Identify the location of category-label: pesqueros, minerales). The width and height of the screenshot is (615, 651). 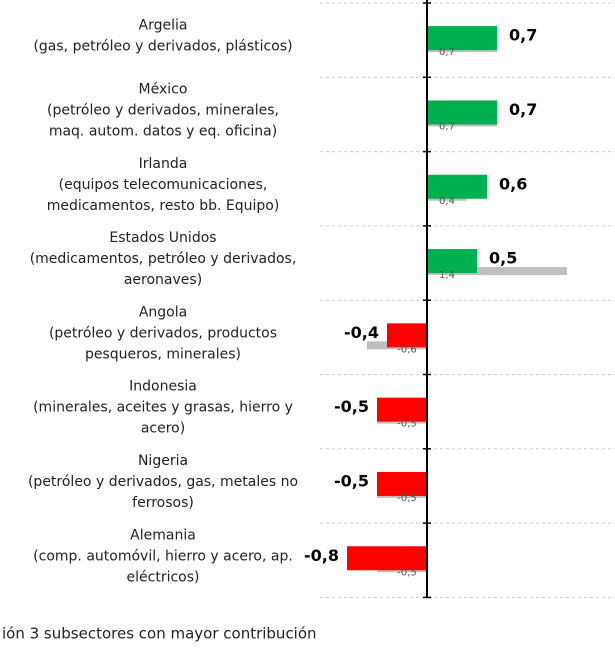
(163, 354).